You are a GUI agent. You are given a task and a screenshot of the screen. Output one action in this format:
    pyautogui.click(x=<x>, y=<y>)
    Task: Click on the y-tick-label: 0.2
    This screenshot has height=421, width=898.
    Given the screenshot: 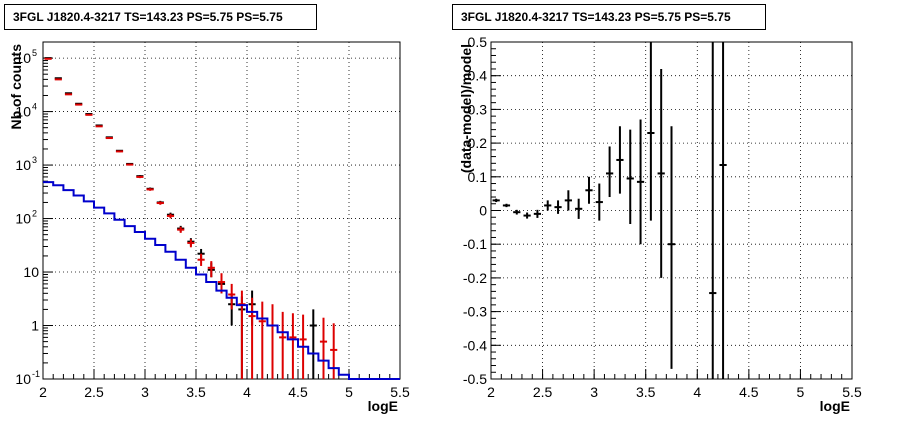 What is the action you would take?
    pyautogui.click(x=478, y=143)
    